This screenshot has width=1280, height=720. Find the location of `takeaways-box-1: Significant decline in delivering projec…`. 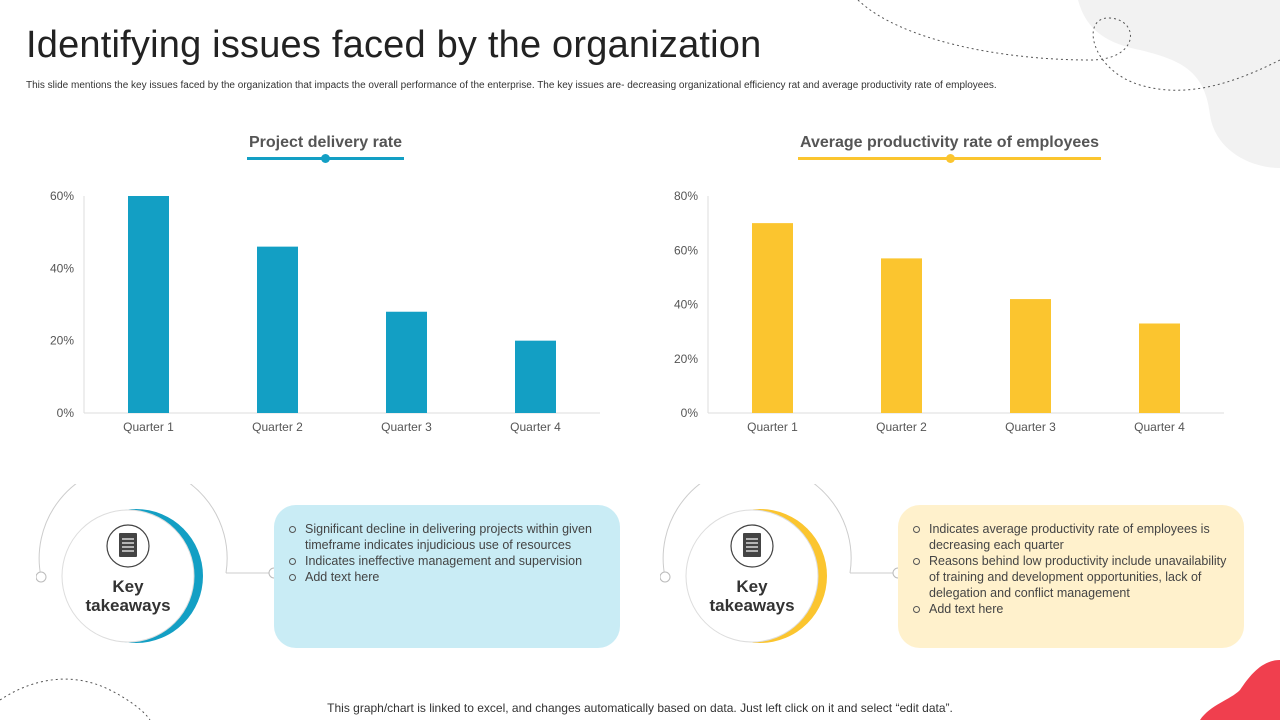

takeaways-box-1: Significant decline in delivering projec… is located at coordinates (447, 576).